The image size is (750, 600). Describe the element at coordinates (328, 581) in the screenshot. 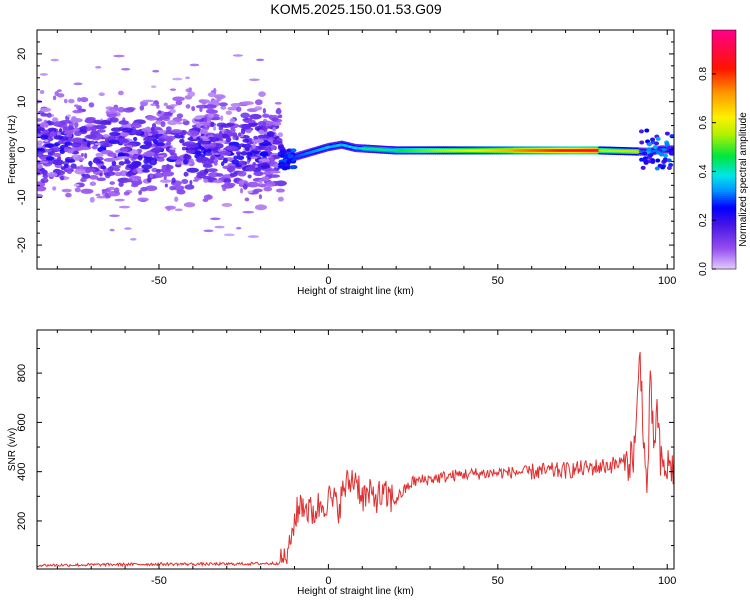

I see `x-tick-label: 0` at that location.